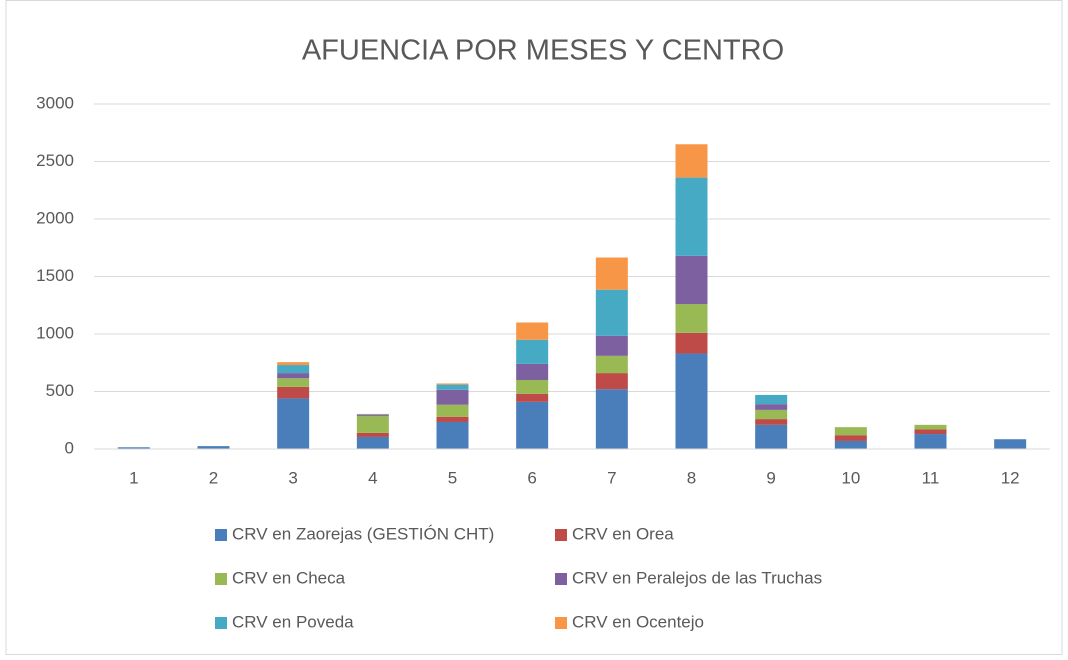  What do you see at coordinates (638, 621) in the screenshot?
I see `legend-label: CRV en Ocentejo` at bounding box center [638, 621].